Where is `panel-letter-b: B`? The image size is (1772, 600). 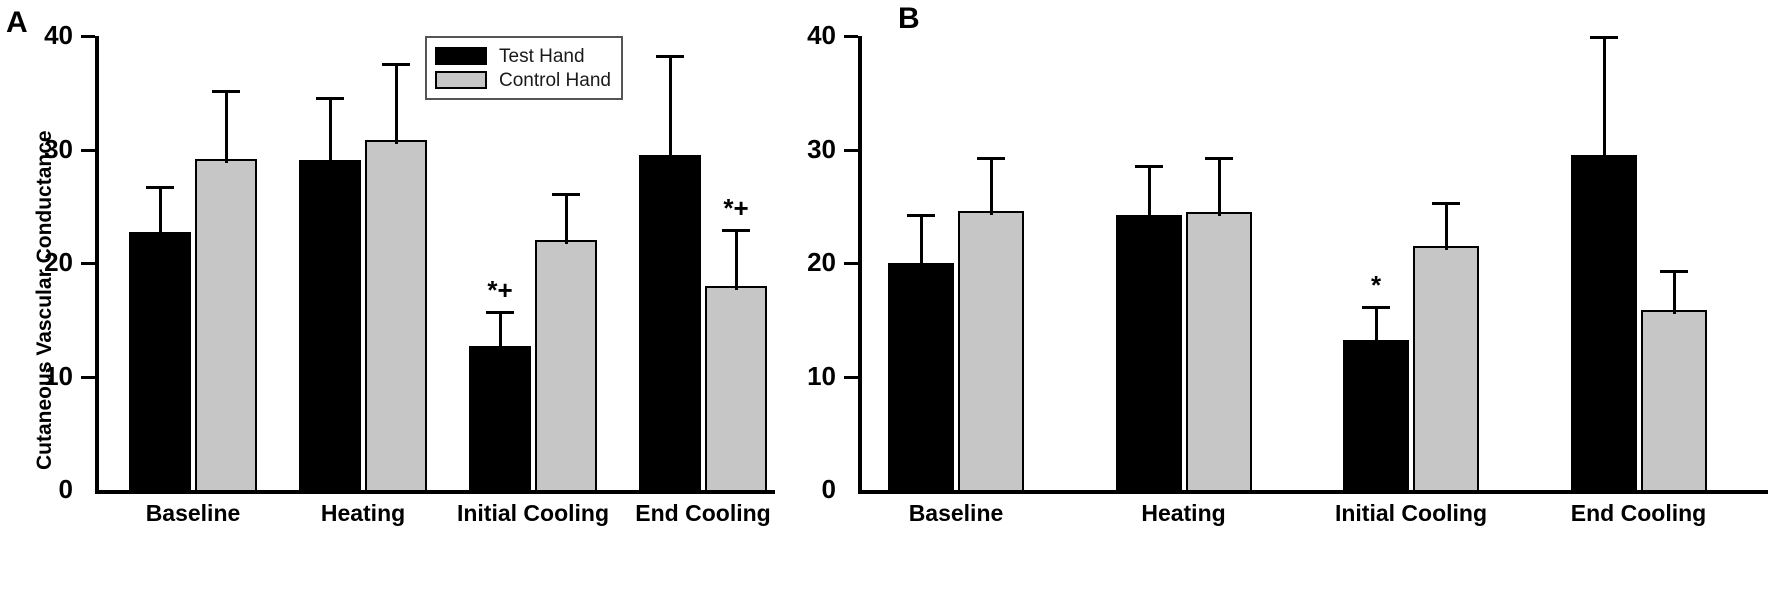
panel-letter-b: B is located at coordinates (909, 18).